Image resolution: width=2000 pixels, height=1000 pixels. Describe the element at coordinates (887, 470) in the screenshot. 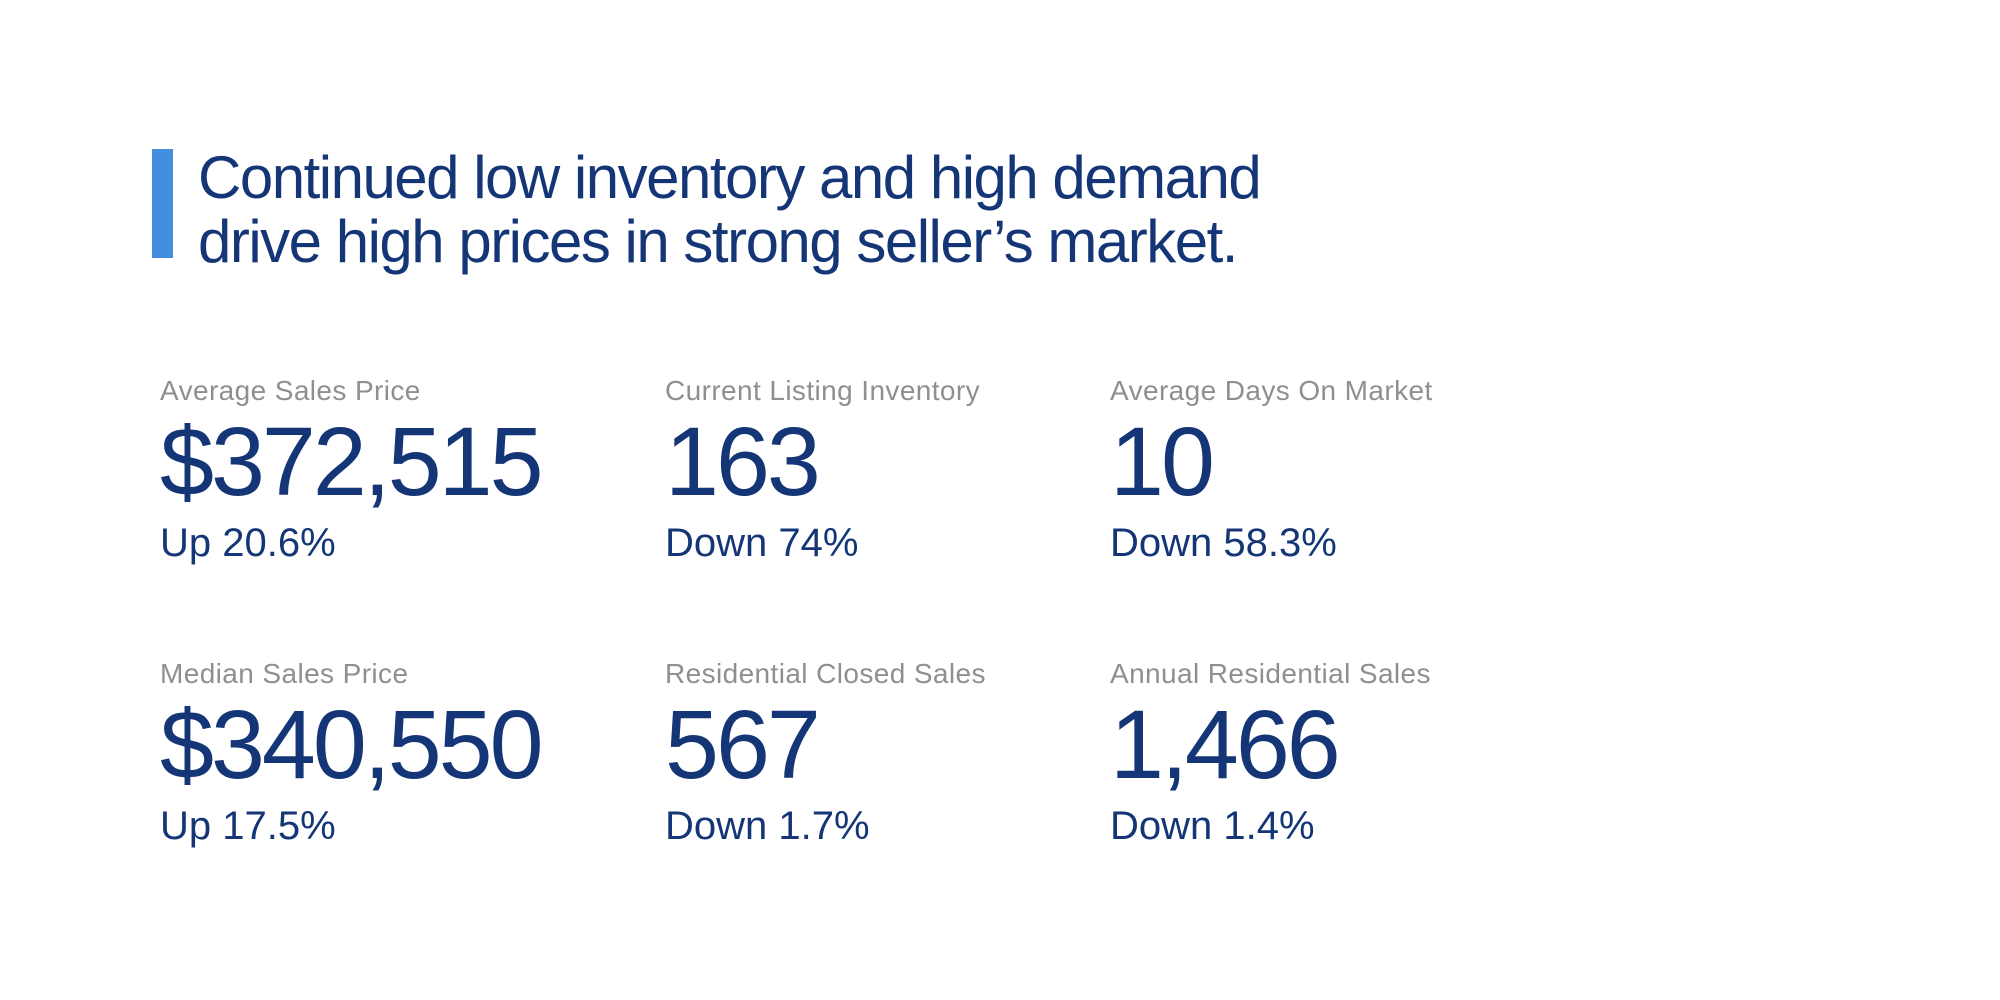

I see `stat-card-current-listing-inventory: Current Listing Inventory 163 Down 74%` at that location.